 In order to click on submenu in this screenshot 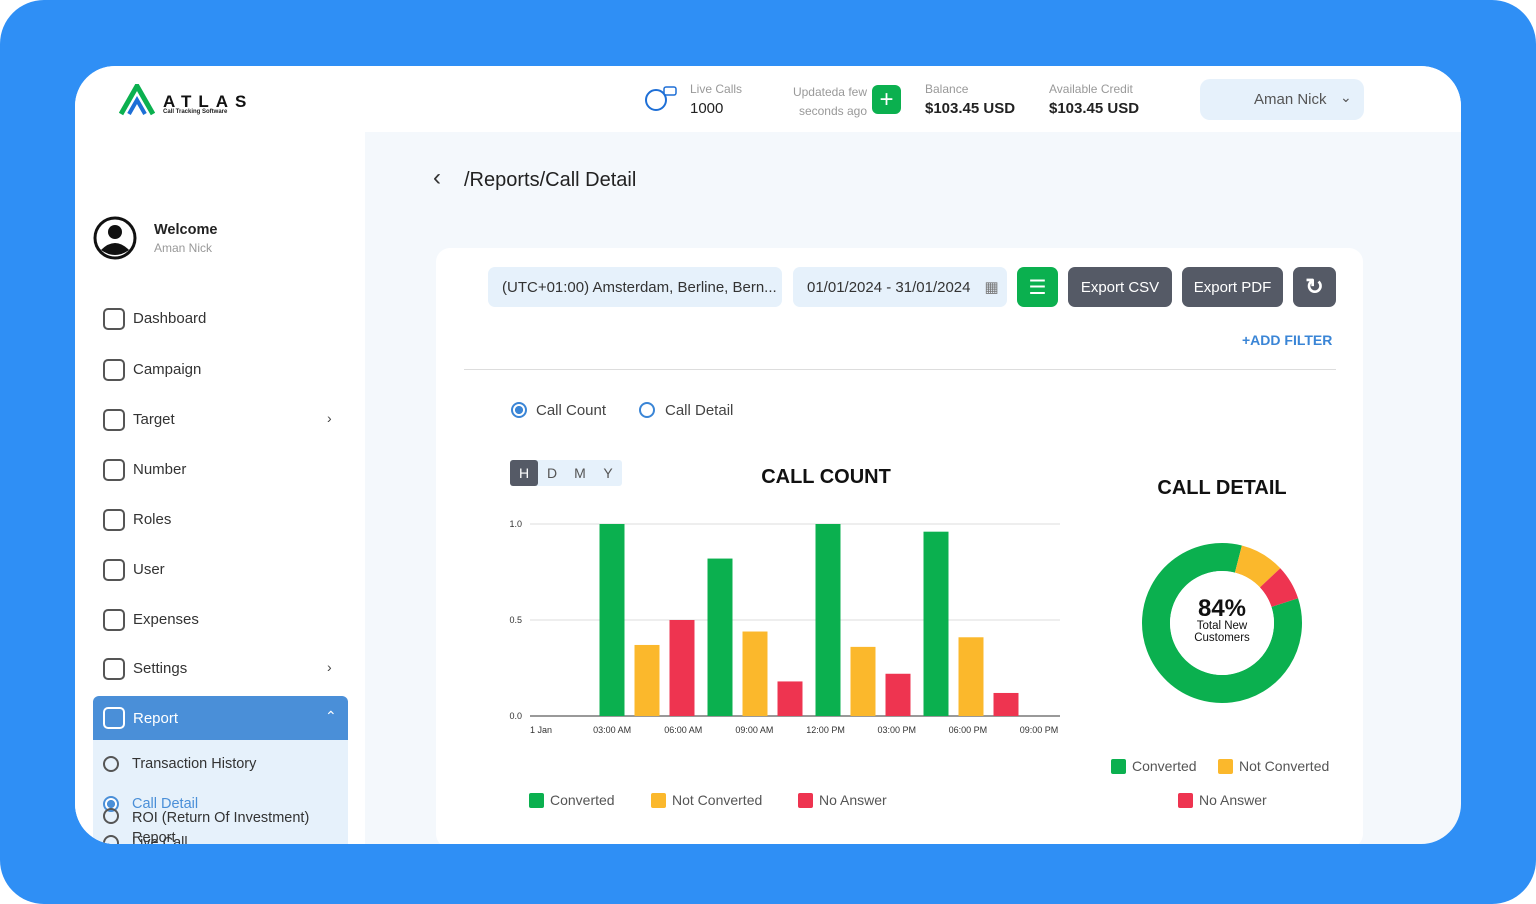, I will do `click(220, 792)`.